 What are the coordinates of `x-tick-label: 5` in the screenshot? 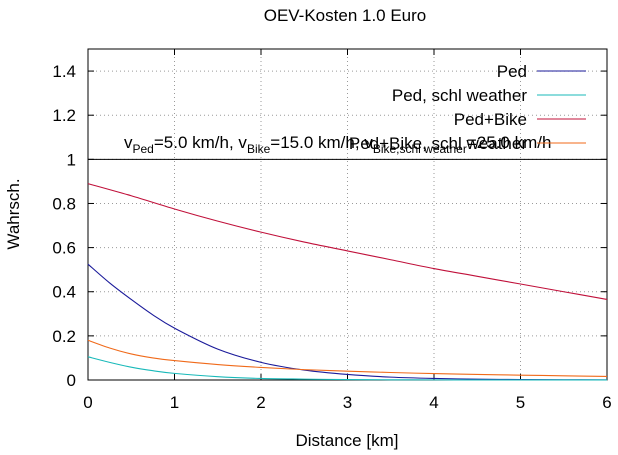 It's located at (520, 402).